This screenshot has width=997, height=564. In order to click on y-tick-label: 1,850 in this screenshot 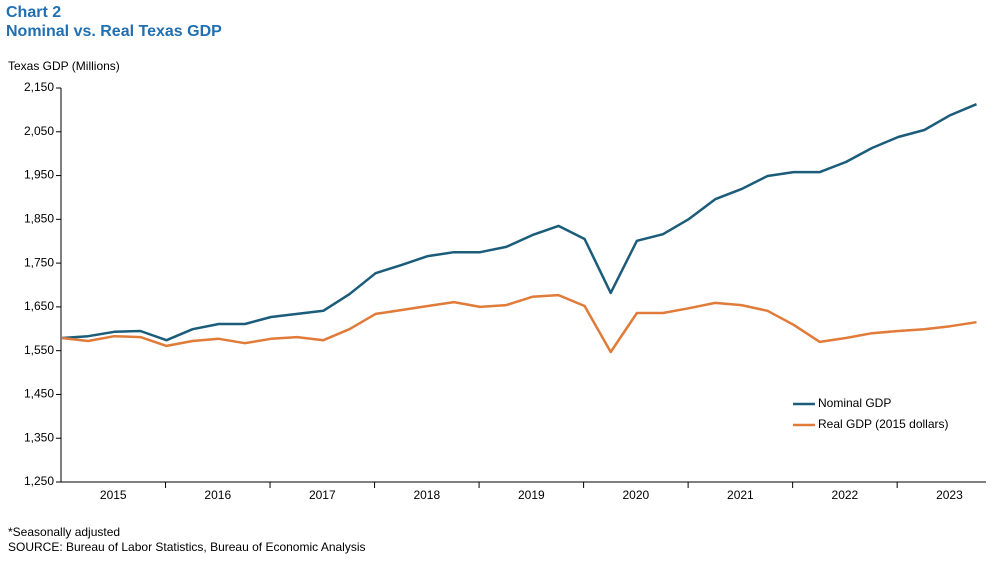, I will do `click(39, 219)`.